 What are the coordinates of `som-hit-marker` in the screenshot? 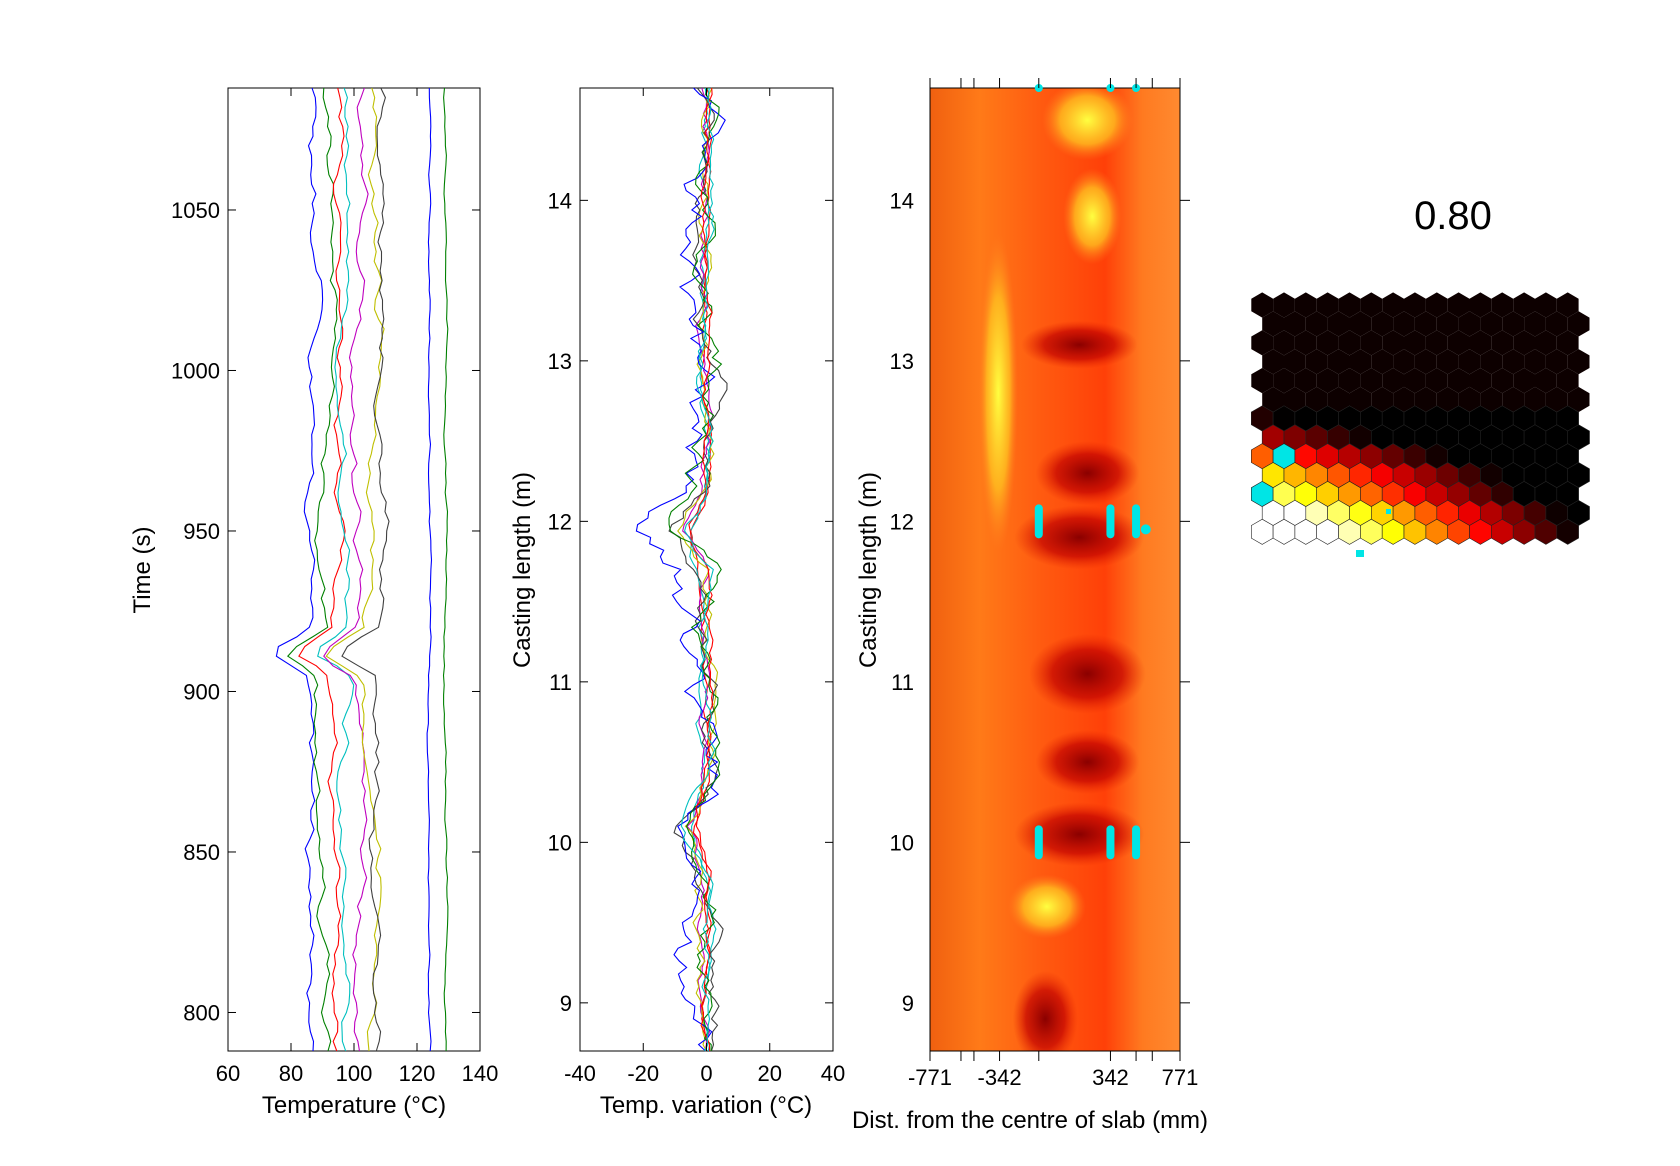 It's located at (1360, 553).